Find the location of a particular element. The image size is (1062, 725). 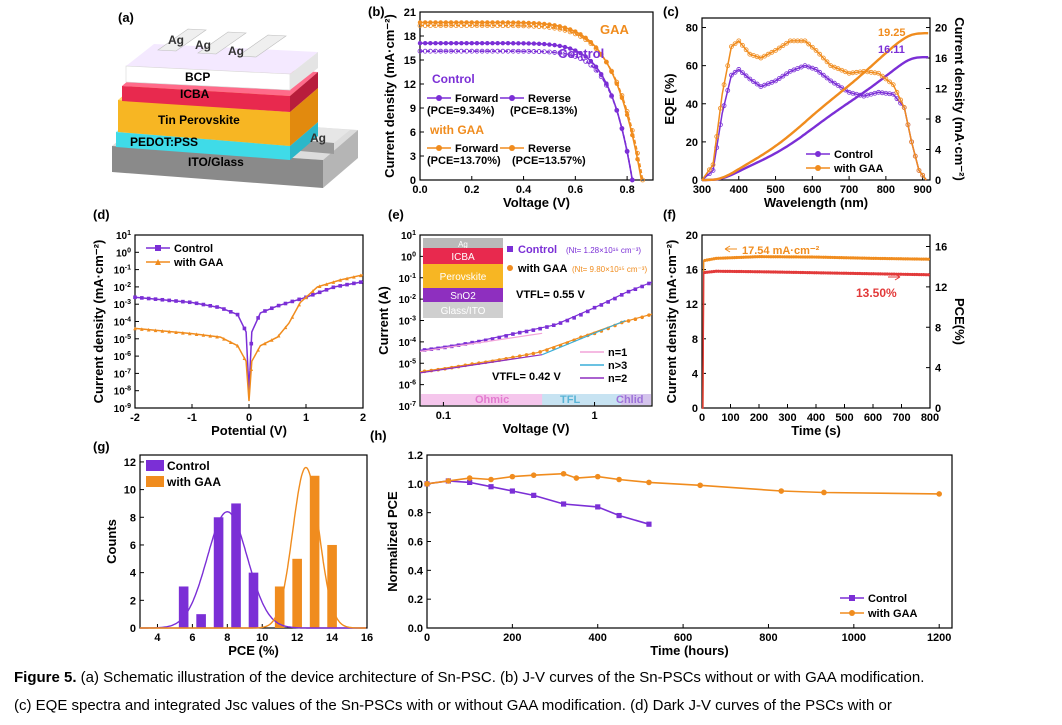

panel-e-vtfl-gaa: VTFL= 0.42 V is located at coordinates (526, 377).